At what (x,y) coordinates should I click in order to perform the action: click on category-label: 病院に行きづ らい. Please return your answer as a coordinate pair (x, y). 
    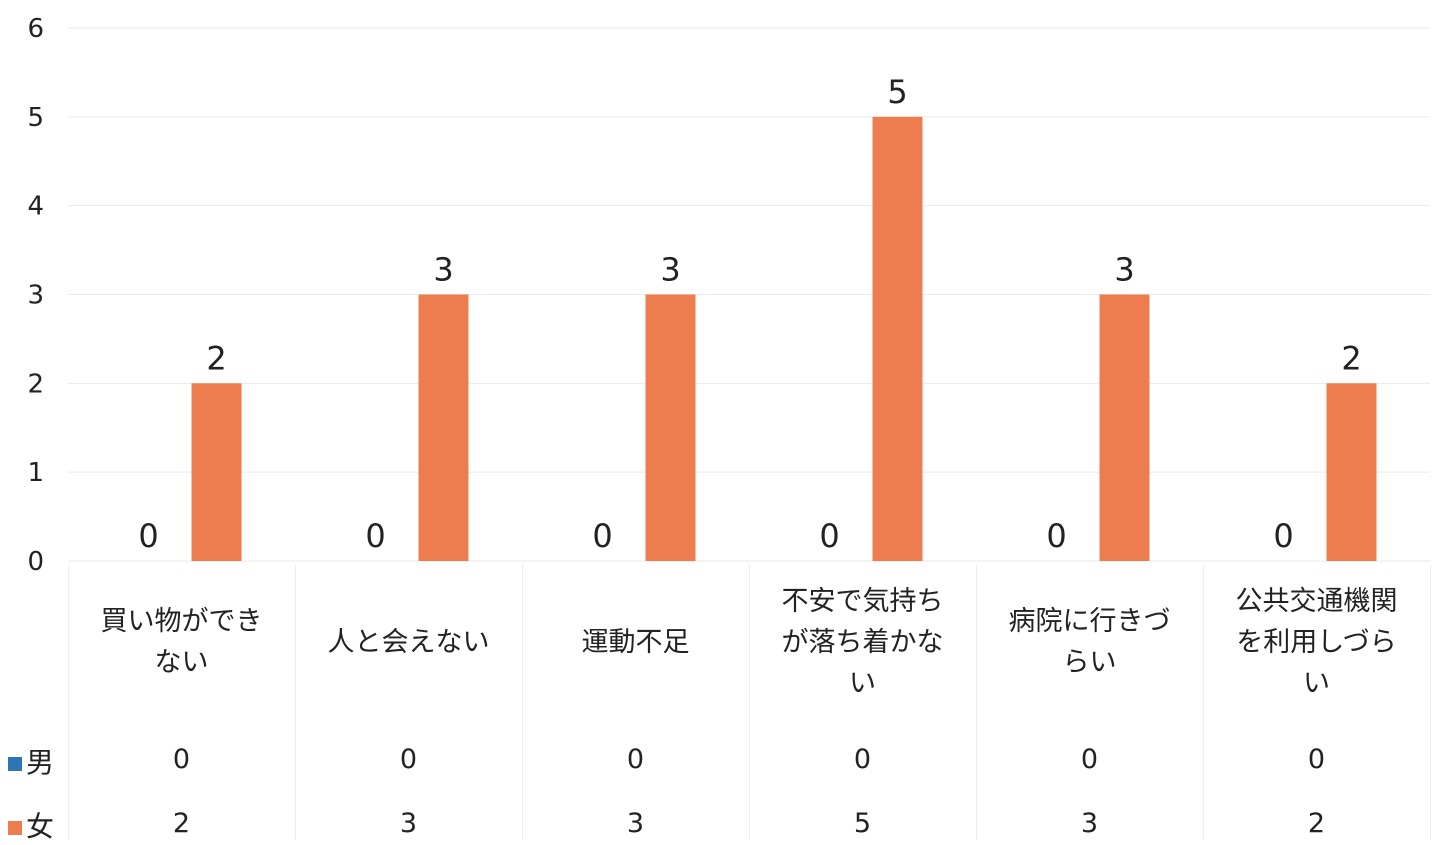
    Looking at the image, I should click on (1089, 642).